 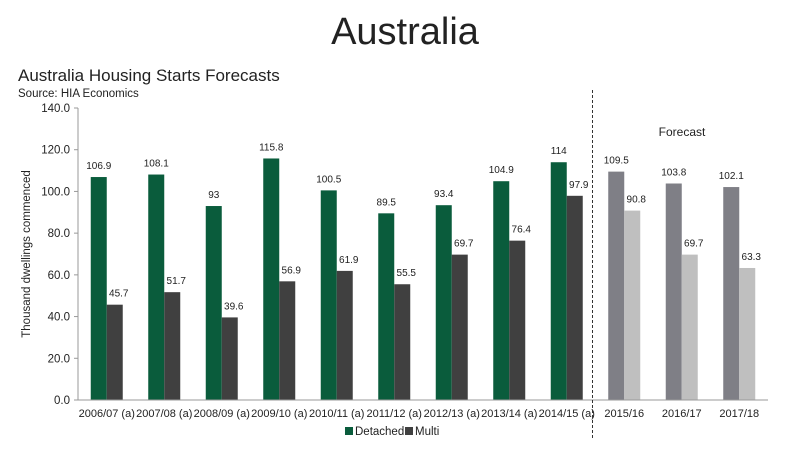 What do you see at coordinates (452, 414) in the screenshot?
I see `x-tick-label: 2012/13 (a)` at bounding box center [452, 414].